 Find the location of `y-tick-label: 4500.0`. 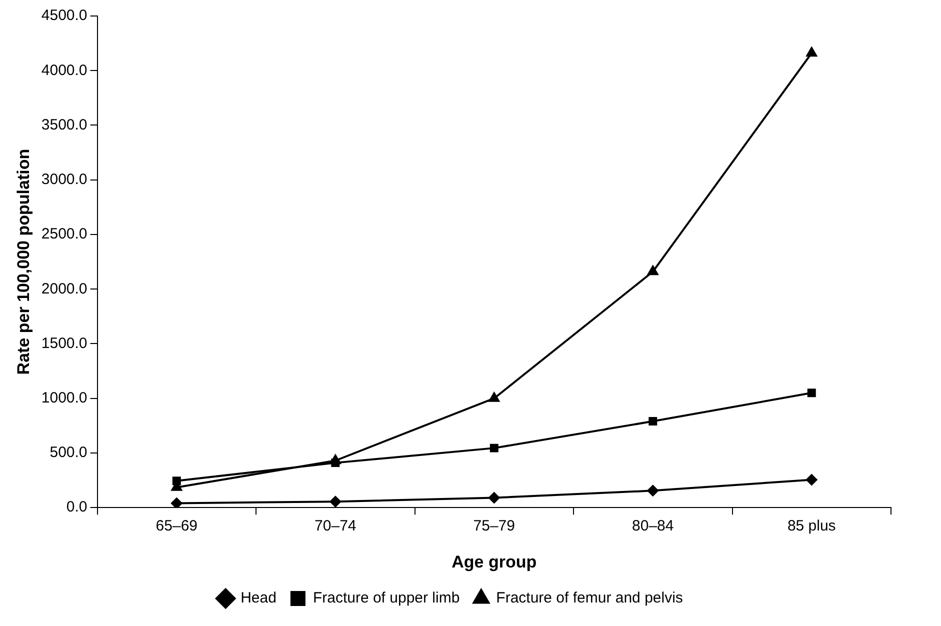

y-tick-label: 4500.0 is located at coordinates (64, 15).